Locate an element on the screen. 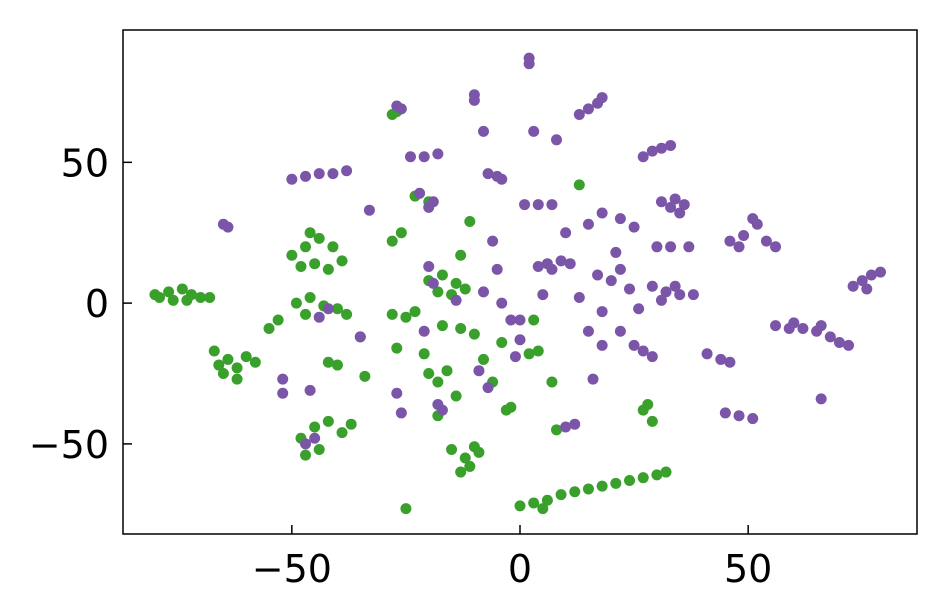  x-tick-label: −50 is located at coordinates (292, 569).